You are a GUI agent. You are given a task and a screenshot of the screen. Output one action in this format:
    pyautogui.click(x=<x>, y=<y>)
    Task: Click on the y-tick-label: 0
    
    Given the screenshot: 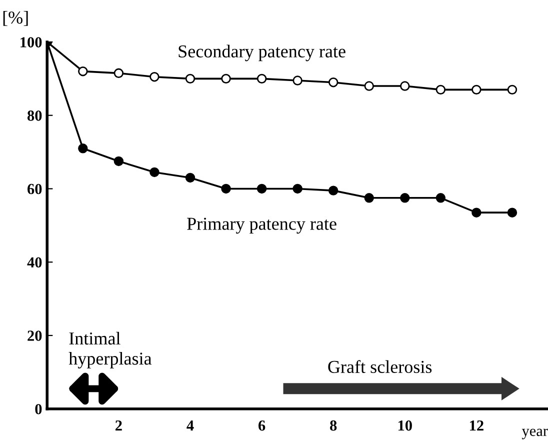 What is the action you would take?
    pyautogui.click(x=38, y=409)
    